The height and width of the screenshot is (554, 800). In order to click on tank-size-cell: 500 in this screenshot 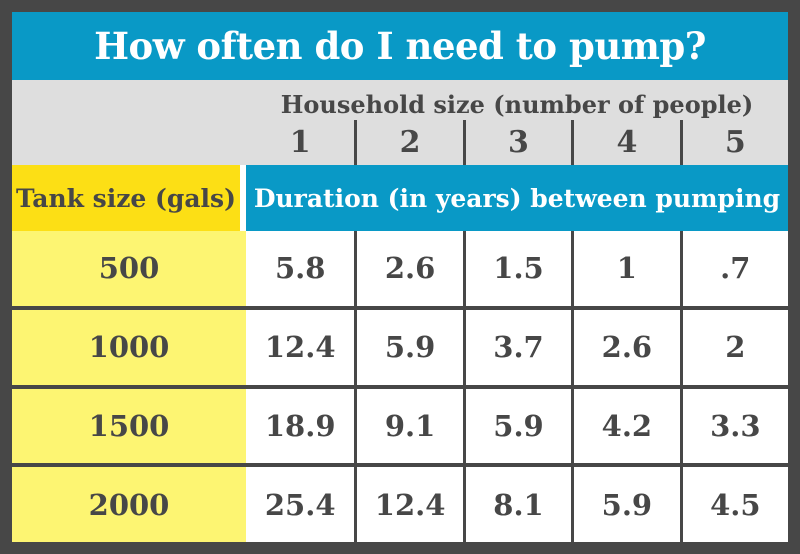, I will do `click(129, 268)`.